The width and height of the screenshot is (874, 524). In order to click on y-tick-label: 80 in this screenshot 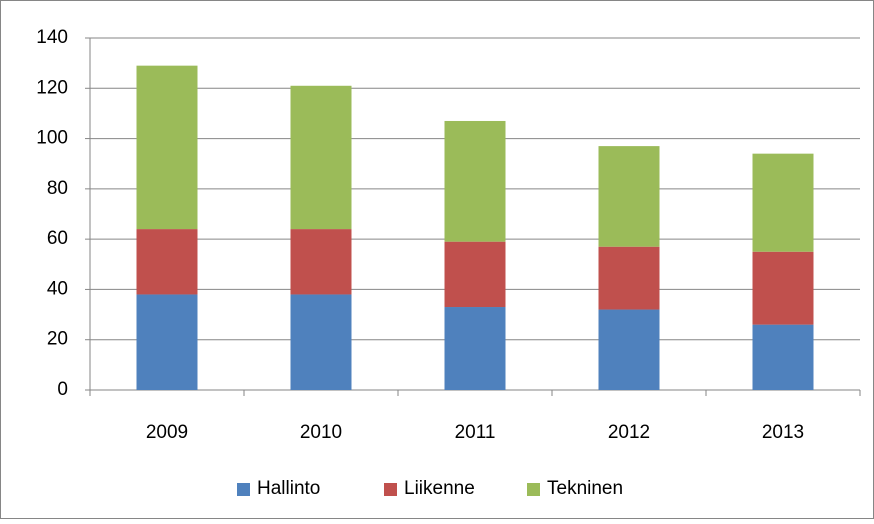, I will do `click(57, 188)`.